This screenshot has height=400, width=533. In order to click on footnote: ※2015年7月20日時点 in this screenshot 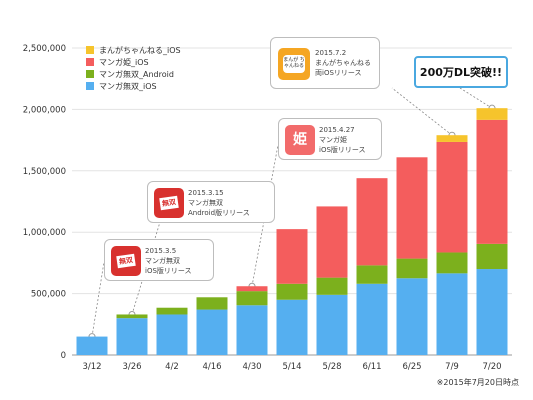, I will do `click(477, 382)`.